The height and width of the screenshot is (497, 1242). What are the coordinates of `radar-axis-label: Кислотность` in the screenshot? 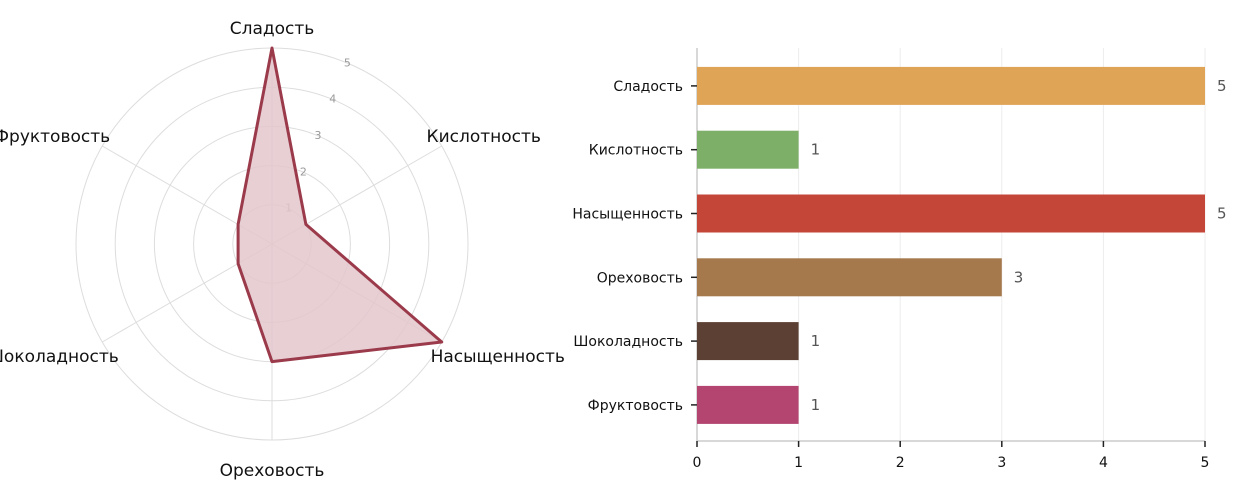 It's located at (484, 137).